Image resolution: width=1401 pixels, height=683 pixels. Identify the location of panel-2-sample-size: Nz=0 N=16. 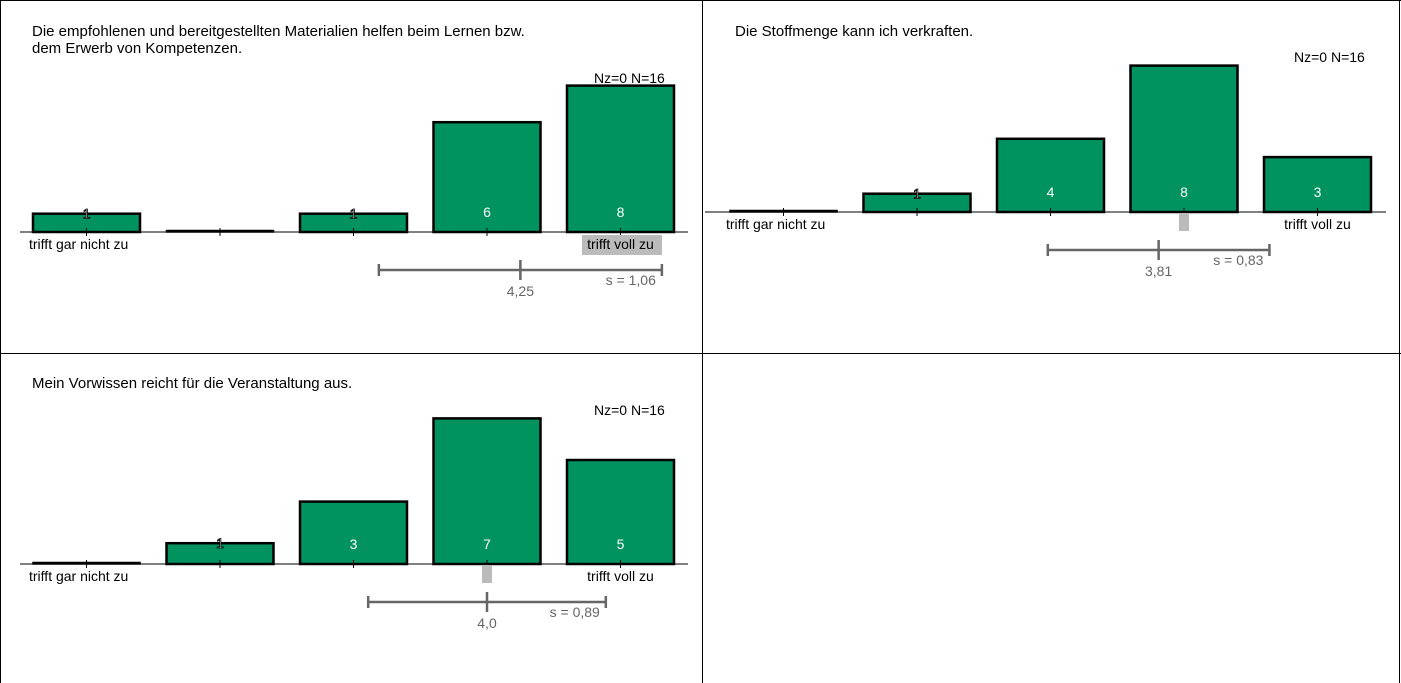
(1329, 57).